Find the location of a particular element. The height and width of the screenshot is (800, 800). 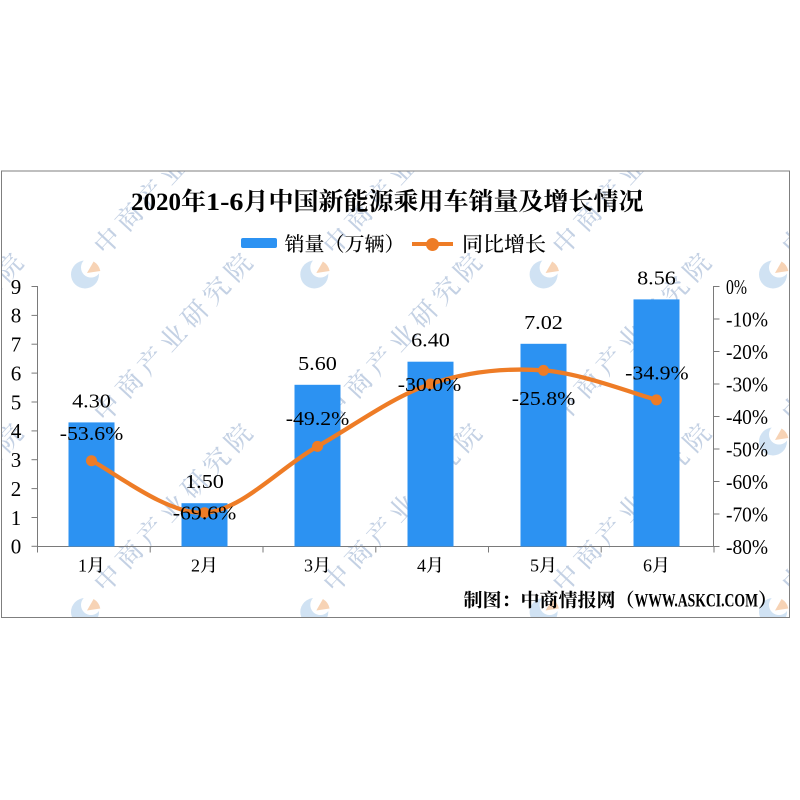

svg-text: -10% is located at coordinates (747, 319).